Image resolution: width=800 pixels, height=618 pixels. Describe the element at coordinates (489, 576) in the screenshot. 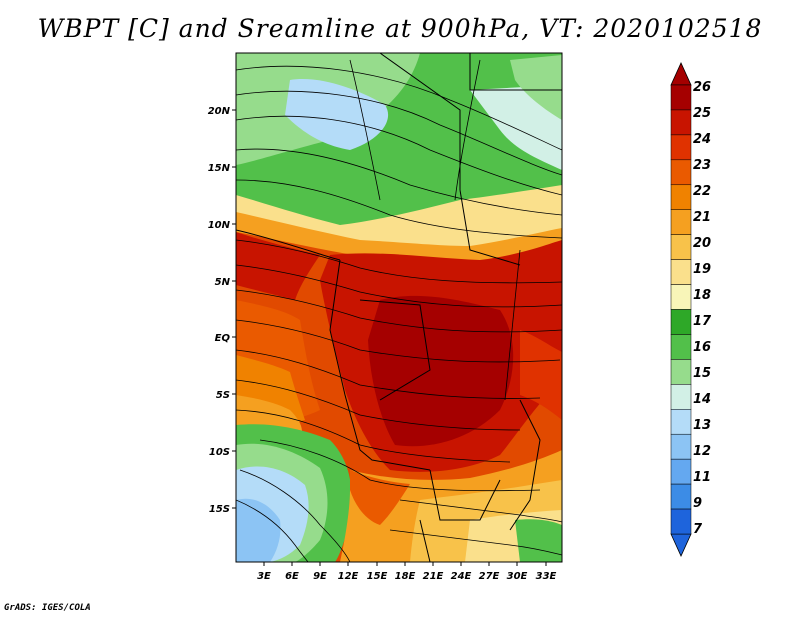

I see `lon-tick-label: 27E` at that location.